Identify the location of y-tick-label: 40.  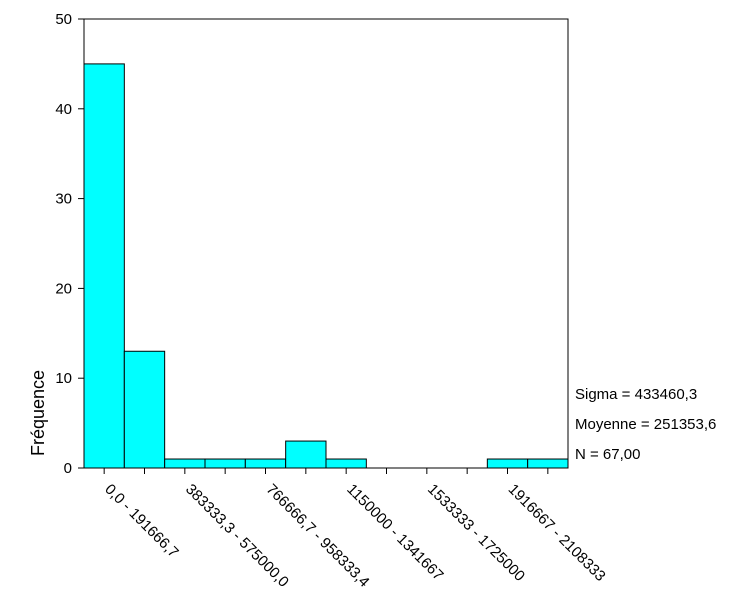
(63, 109).